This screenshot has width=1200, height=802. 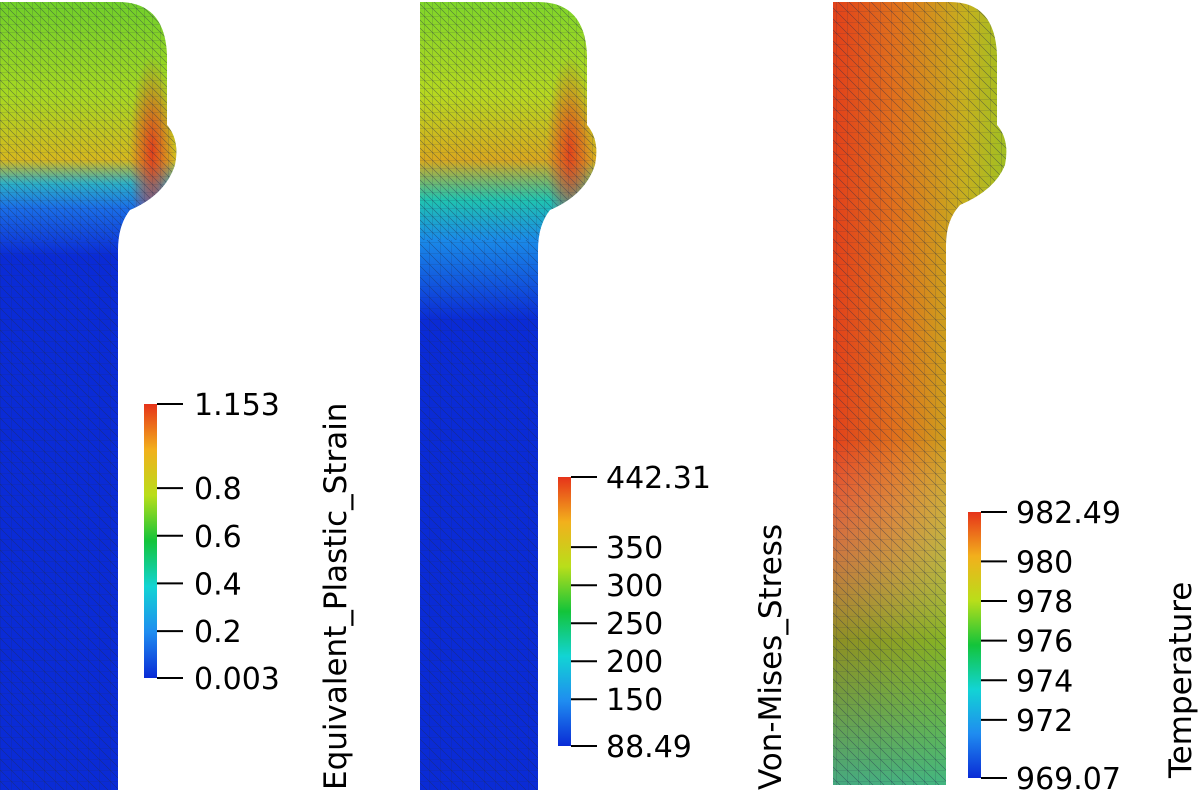 What do you see at coordinates (634, 624) in the screenshot?
I see `colorbar-tick-label: 250` at bounding box center [634, 624].